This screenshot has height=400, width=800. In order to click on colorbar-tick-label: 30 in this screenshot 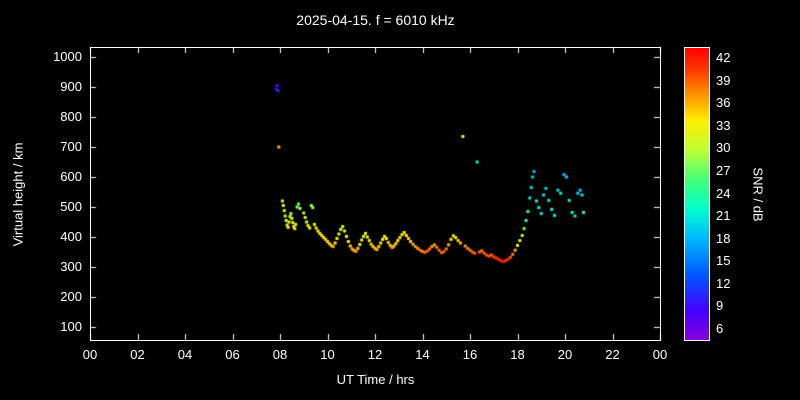, I will do `click(723, 148)`.